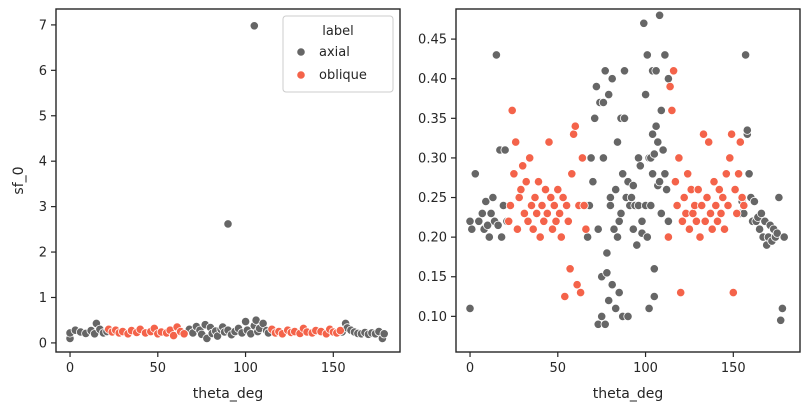 This screenshot has width=811, height=411. I want to click on legend-label-oblique: oblique, so click(343, 75).